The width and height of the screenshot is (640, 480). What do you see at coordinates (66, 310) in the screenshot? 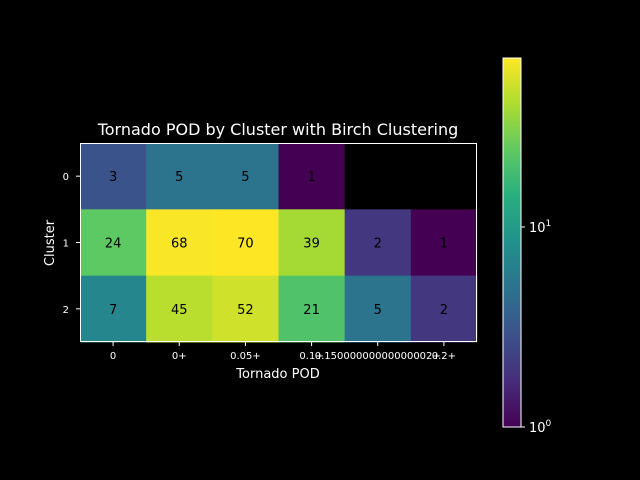
I see `y-tick-label: 2` at bounding box center [66, 310].